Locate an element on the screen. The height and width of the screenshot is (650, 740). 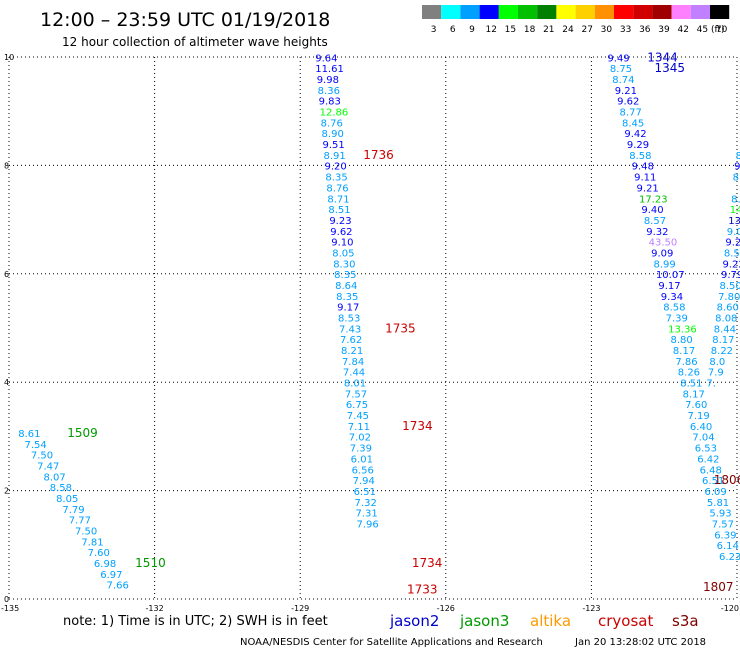
swh-value: 8 is located at coordinates (738, 156).